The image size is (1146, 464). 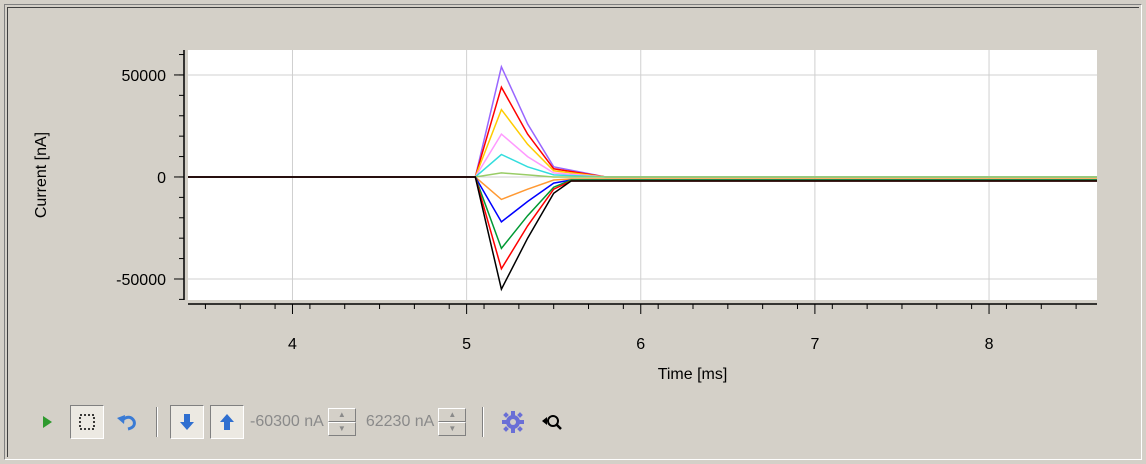 I want to click on gear-icon, so click(x=513, y=422).